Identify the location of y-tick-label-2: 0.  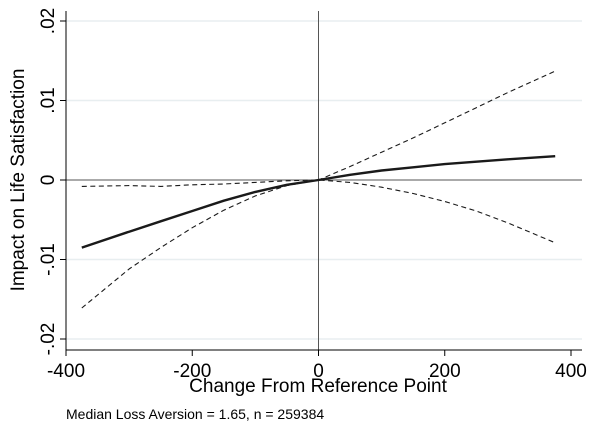
(48, 180).